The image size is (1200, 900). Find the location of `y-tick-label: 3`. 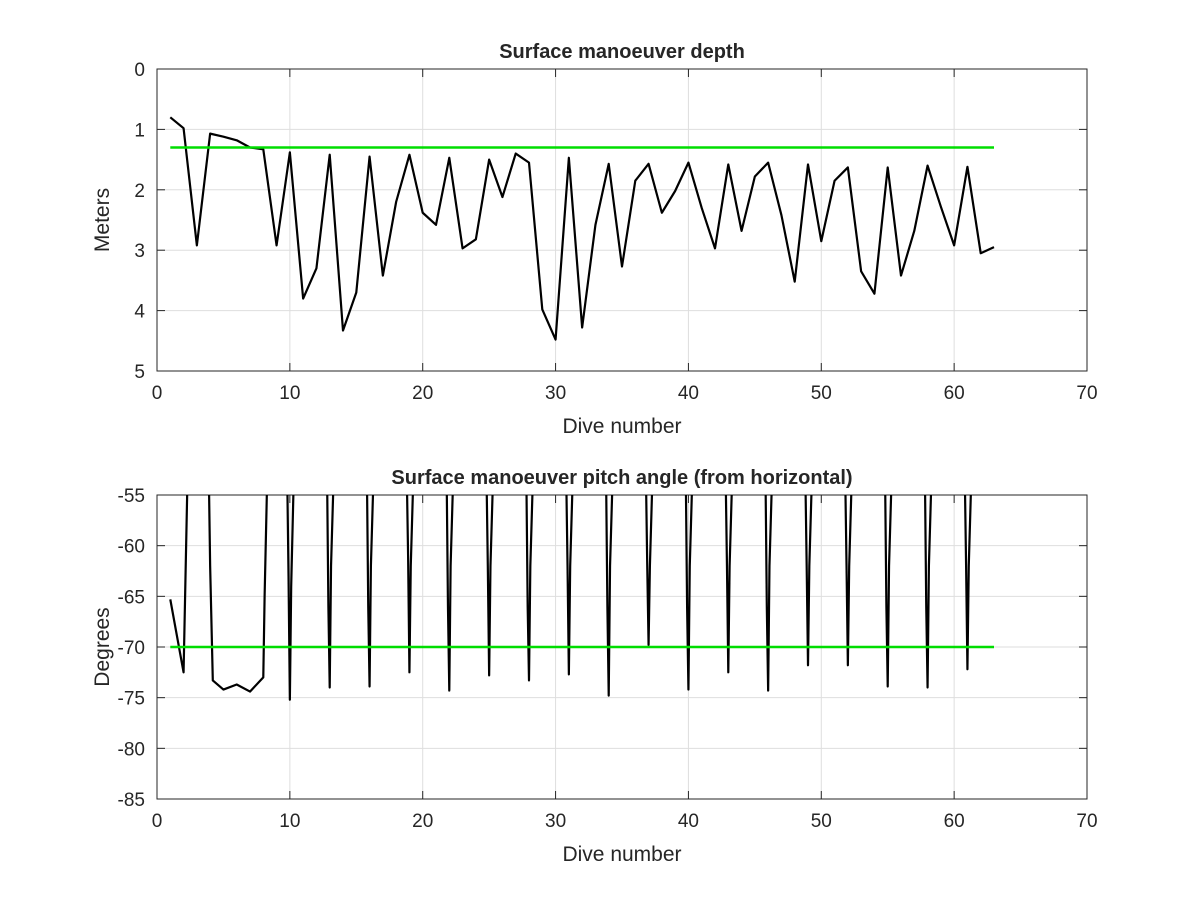

y-tick-label: 3 is located at coordinates (139, 251).